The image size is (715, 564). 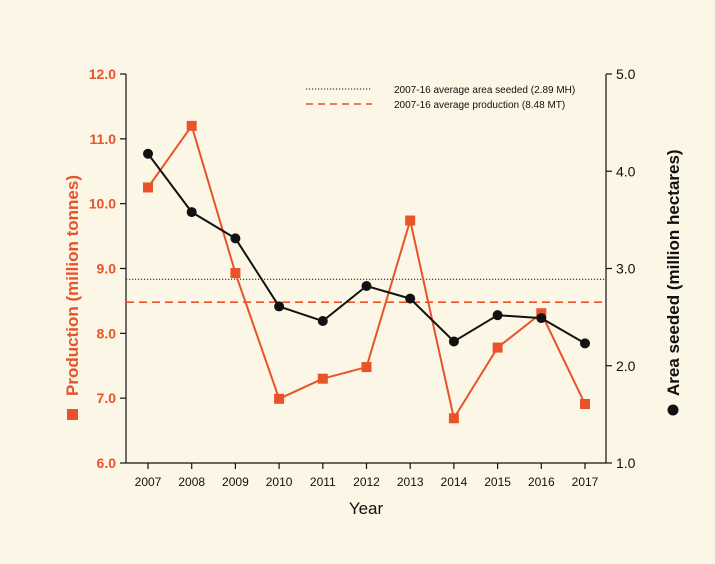 What do you see at coordinates (279, 482) in the screenshot?
I see `x-tick-label: 2010` at bounding box center [279, 482].